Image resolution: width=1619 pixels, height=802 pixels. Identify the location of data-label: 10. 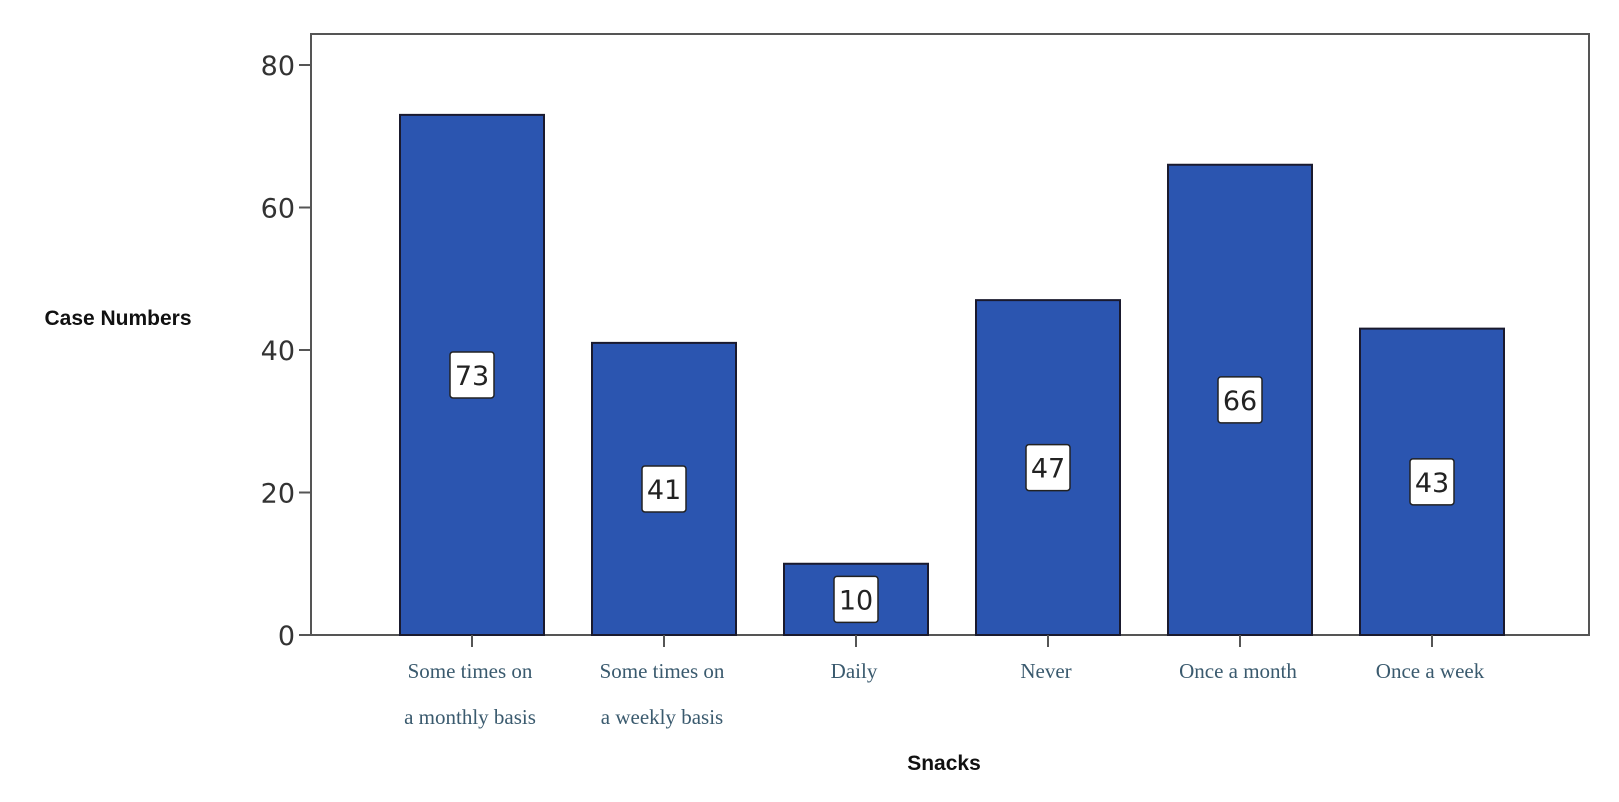
(856, 600).